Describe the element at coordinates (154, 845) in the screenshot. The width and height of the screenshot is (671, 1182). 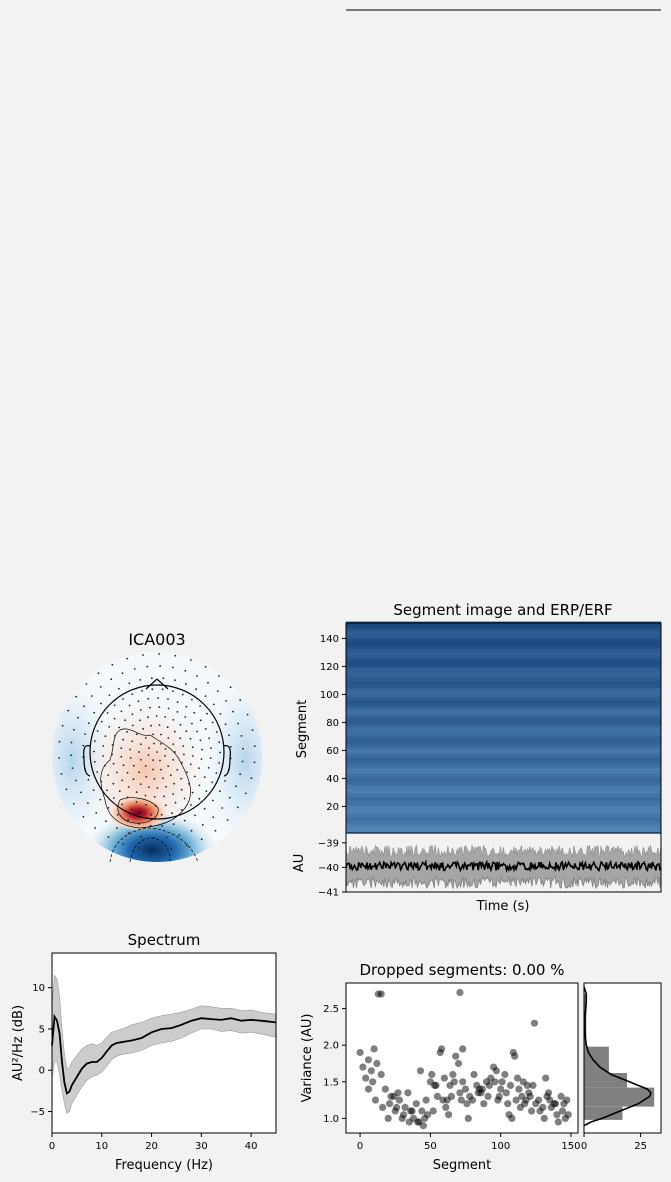
I see `topomap-contour-negative` at that location.